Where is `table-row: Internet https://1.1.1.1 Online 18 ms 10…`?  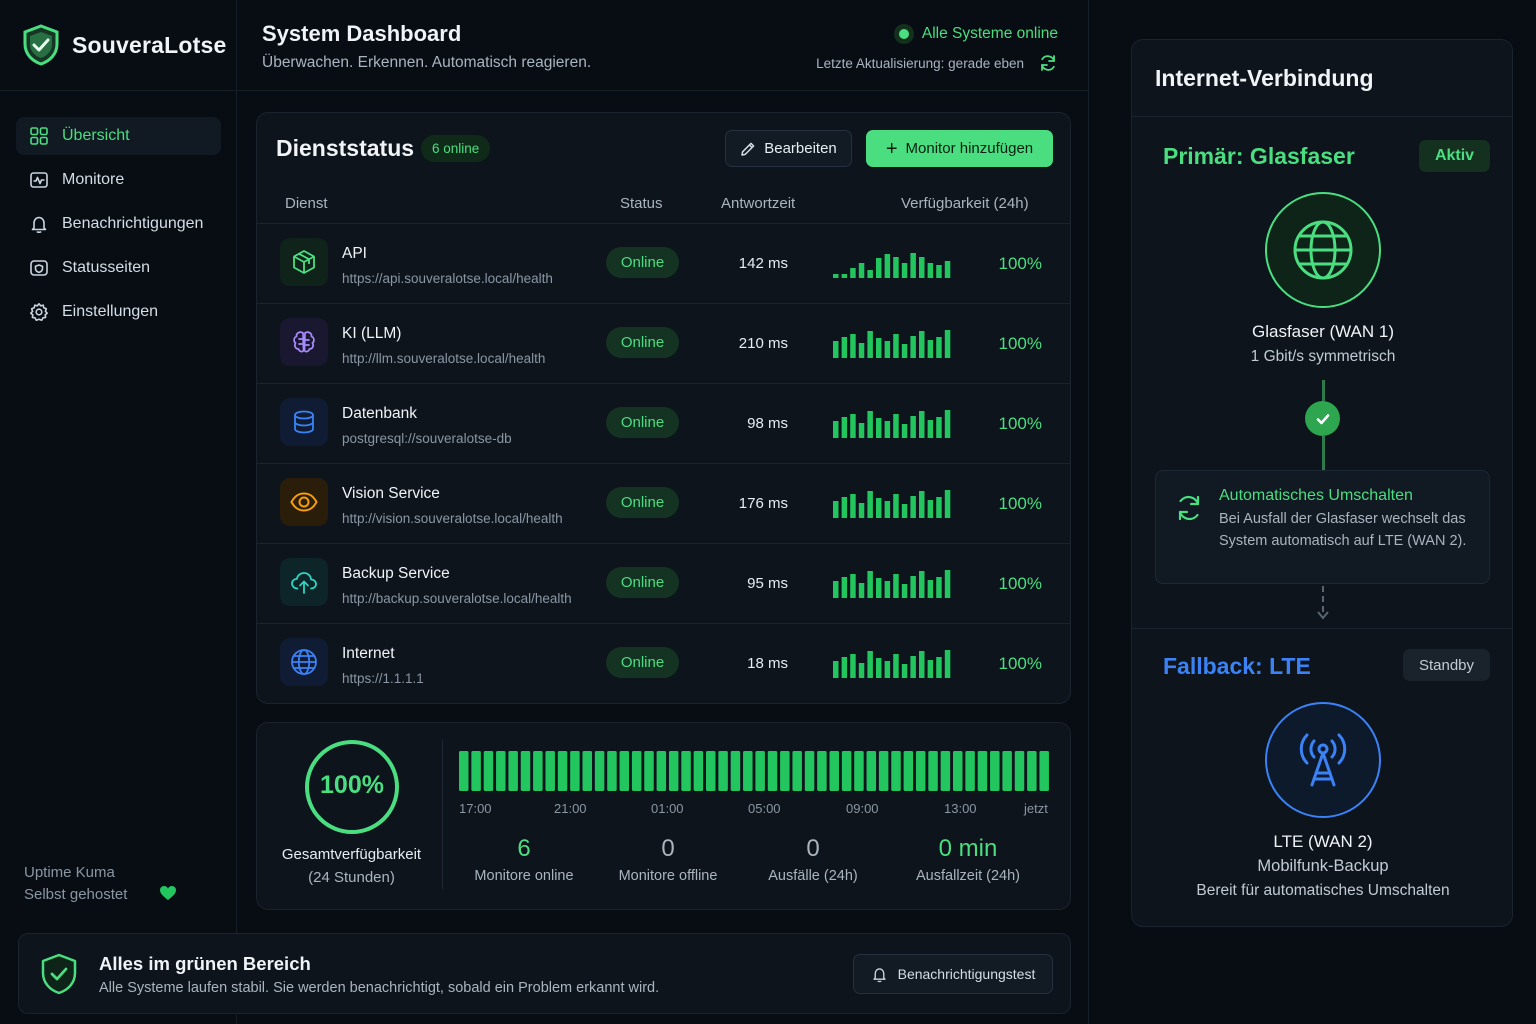
table-row: Internet https://1.1.1.1 Online 18 ms 10… is located at coordinates (663, 663).